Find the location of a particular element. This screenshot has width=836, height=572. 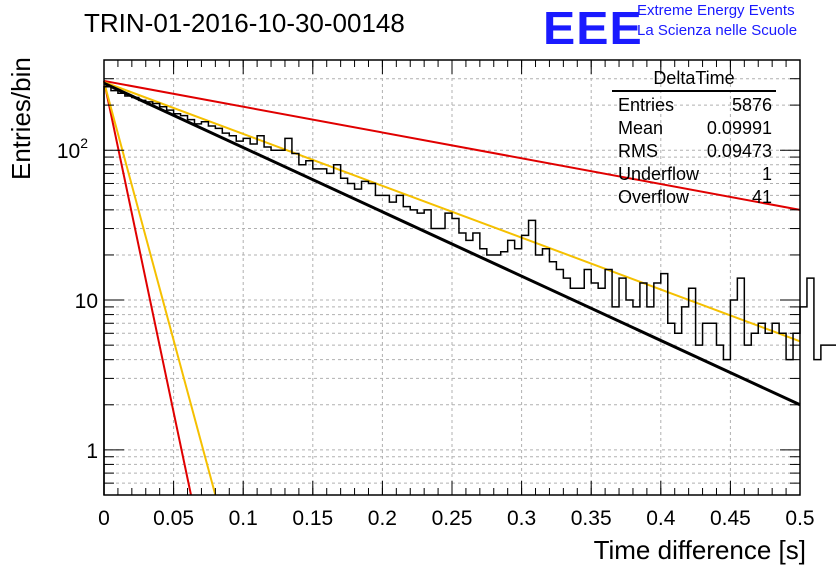

stats-value: 1 is located at coordinates (766, 174).